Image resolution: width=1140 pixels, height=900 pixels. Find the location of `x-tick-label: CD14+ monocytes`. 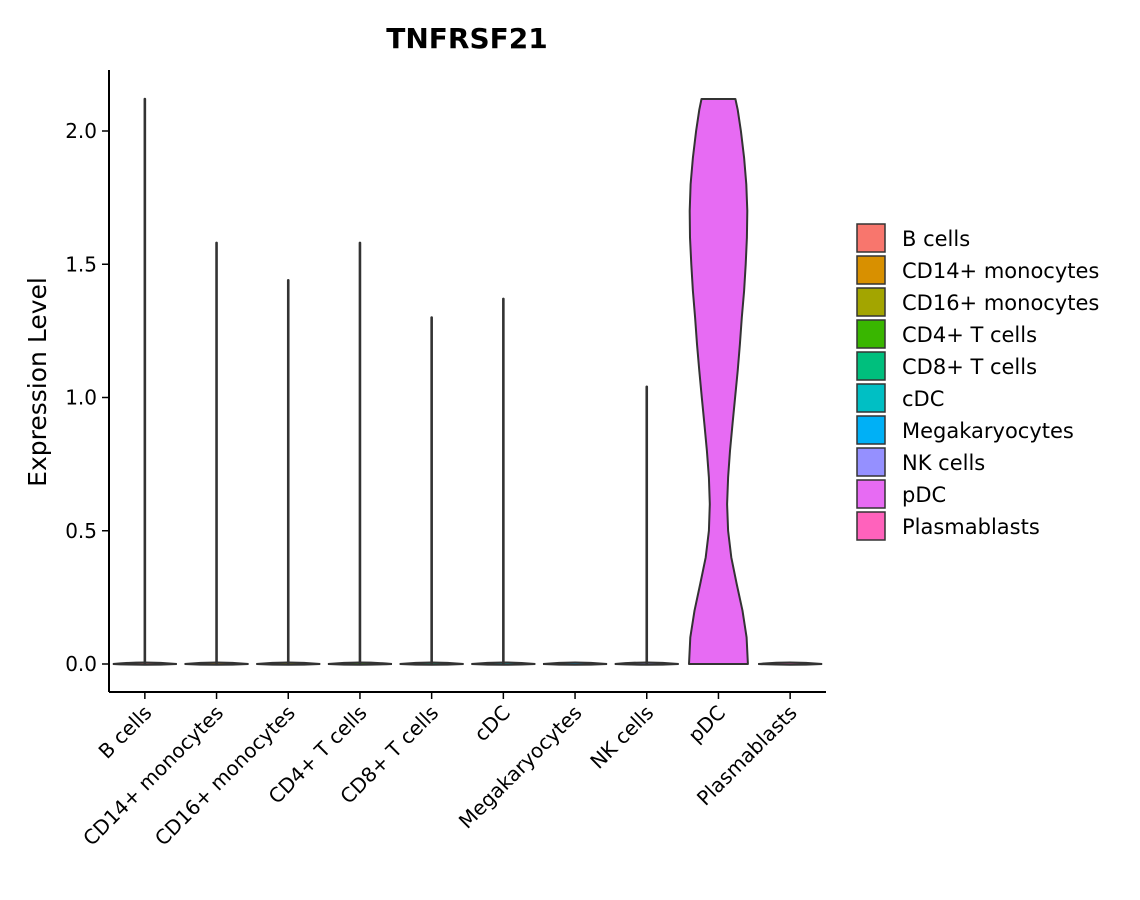

x-tick-label: CD14+ monocytes is located at coordinates (153, 776).